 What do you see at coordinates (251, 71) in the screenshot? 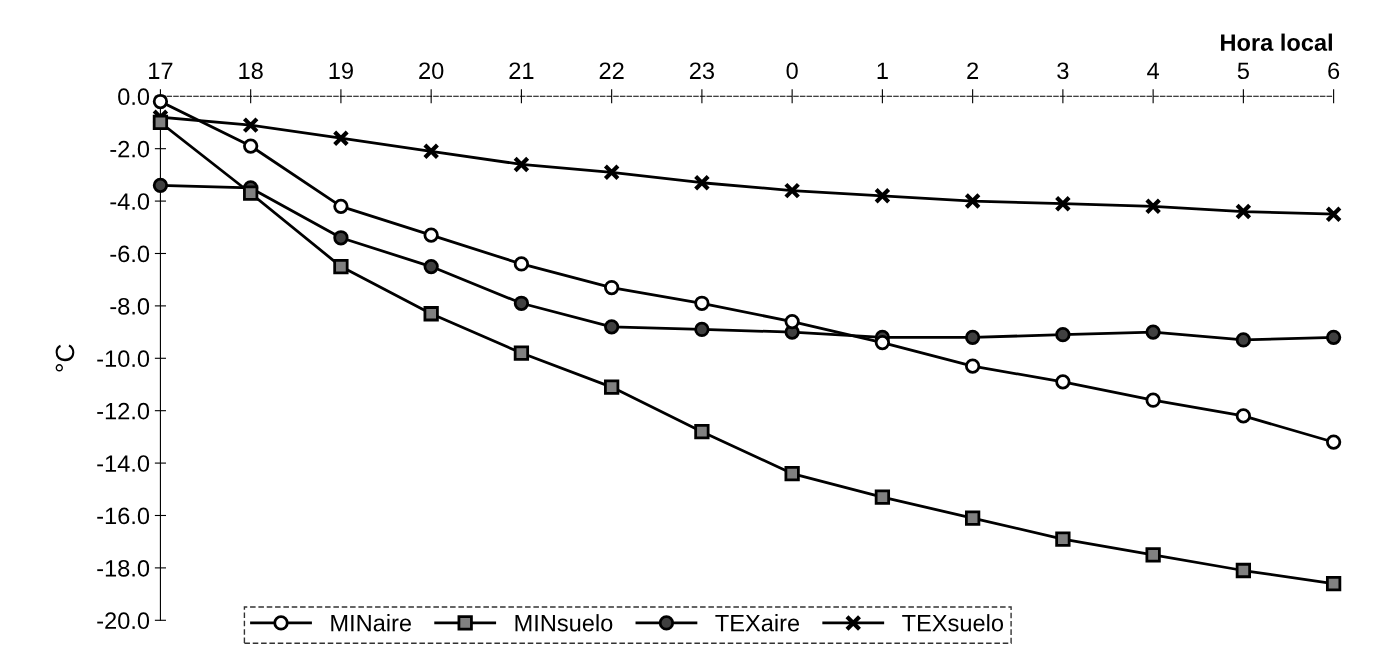
I see `x-tick-label: 18` at bounding box center [251, 71].